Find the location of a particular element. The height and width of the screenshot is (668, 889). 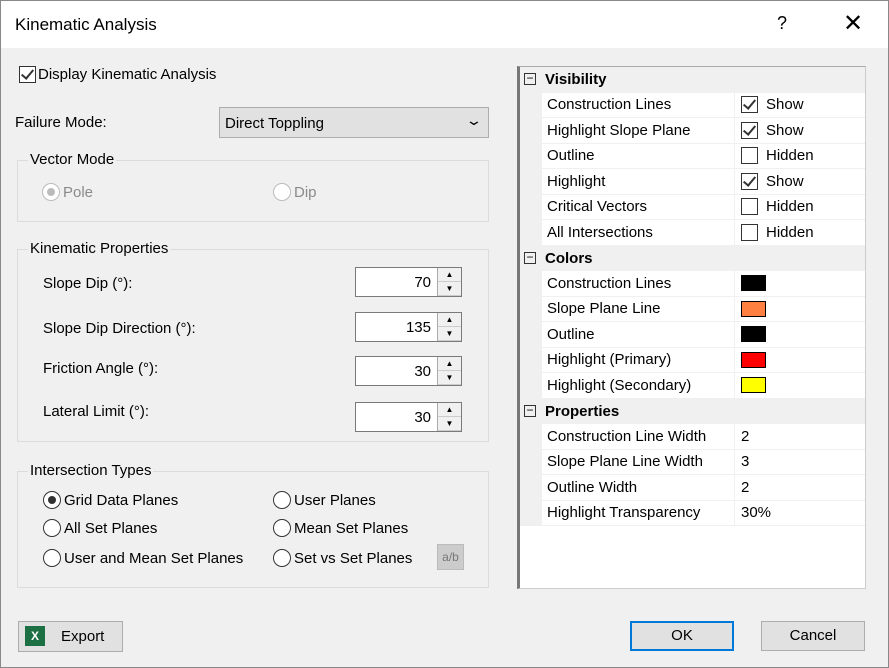

friction-angle-spinner: 30 ▲ ▼ is located at coordinates (408, 371).